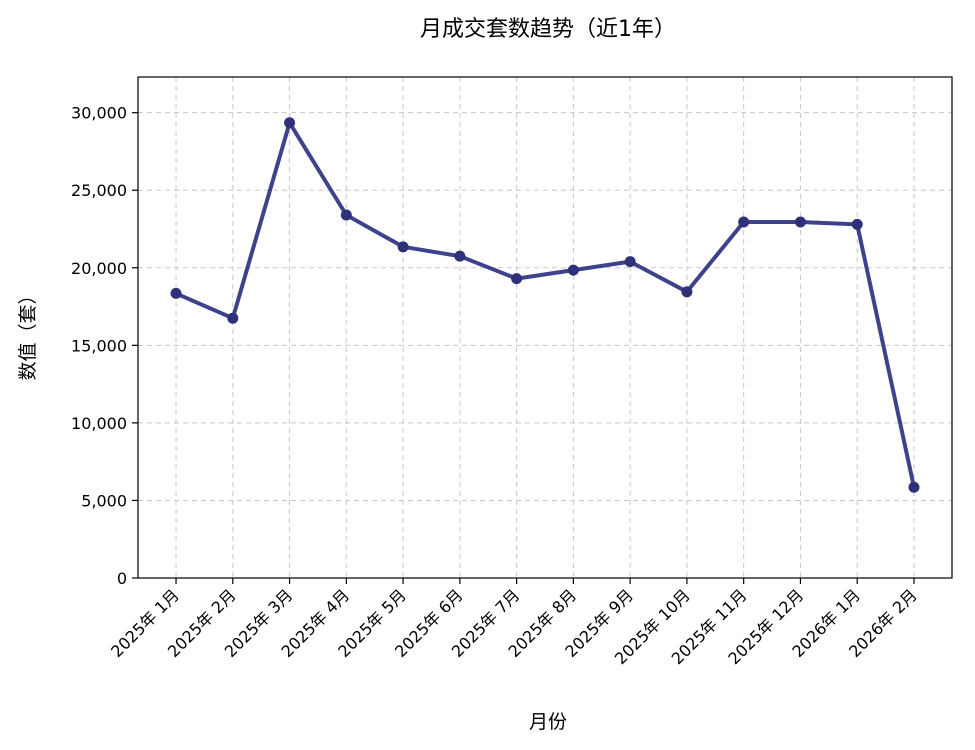  Describe the element at coordinates (548, 722) in the screenshot. I see `x-axis-label: 月份` at that location.